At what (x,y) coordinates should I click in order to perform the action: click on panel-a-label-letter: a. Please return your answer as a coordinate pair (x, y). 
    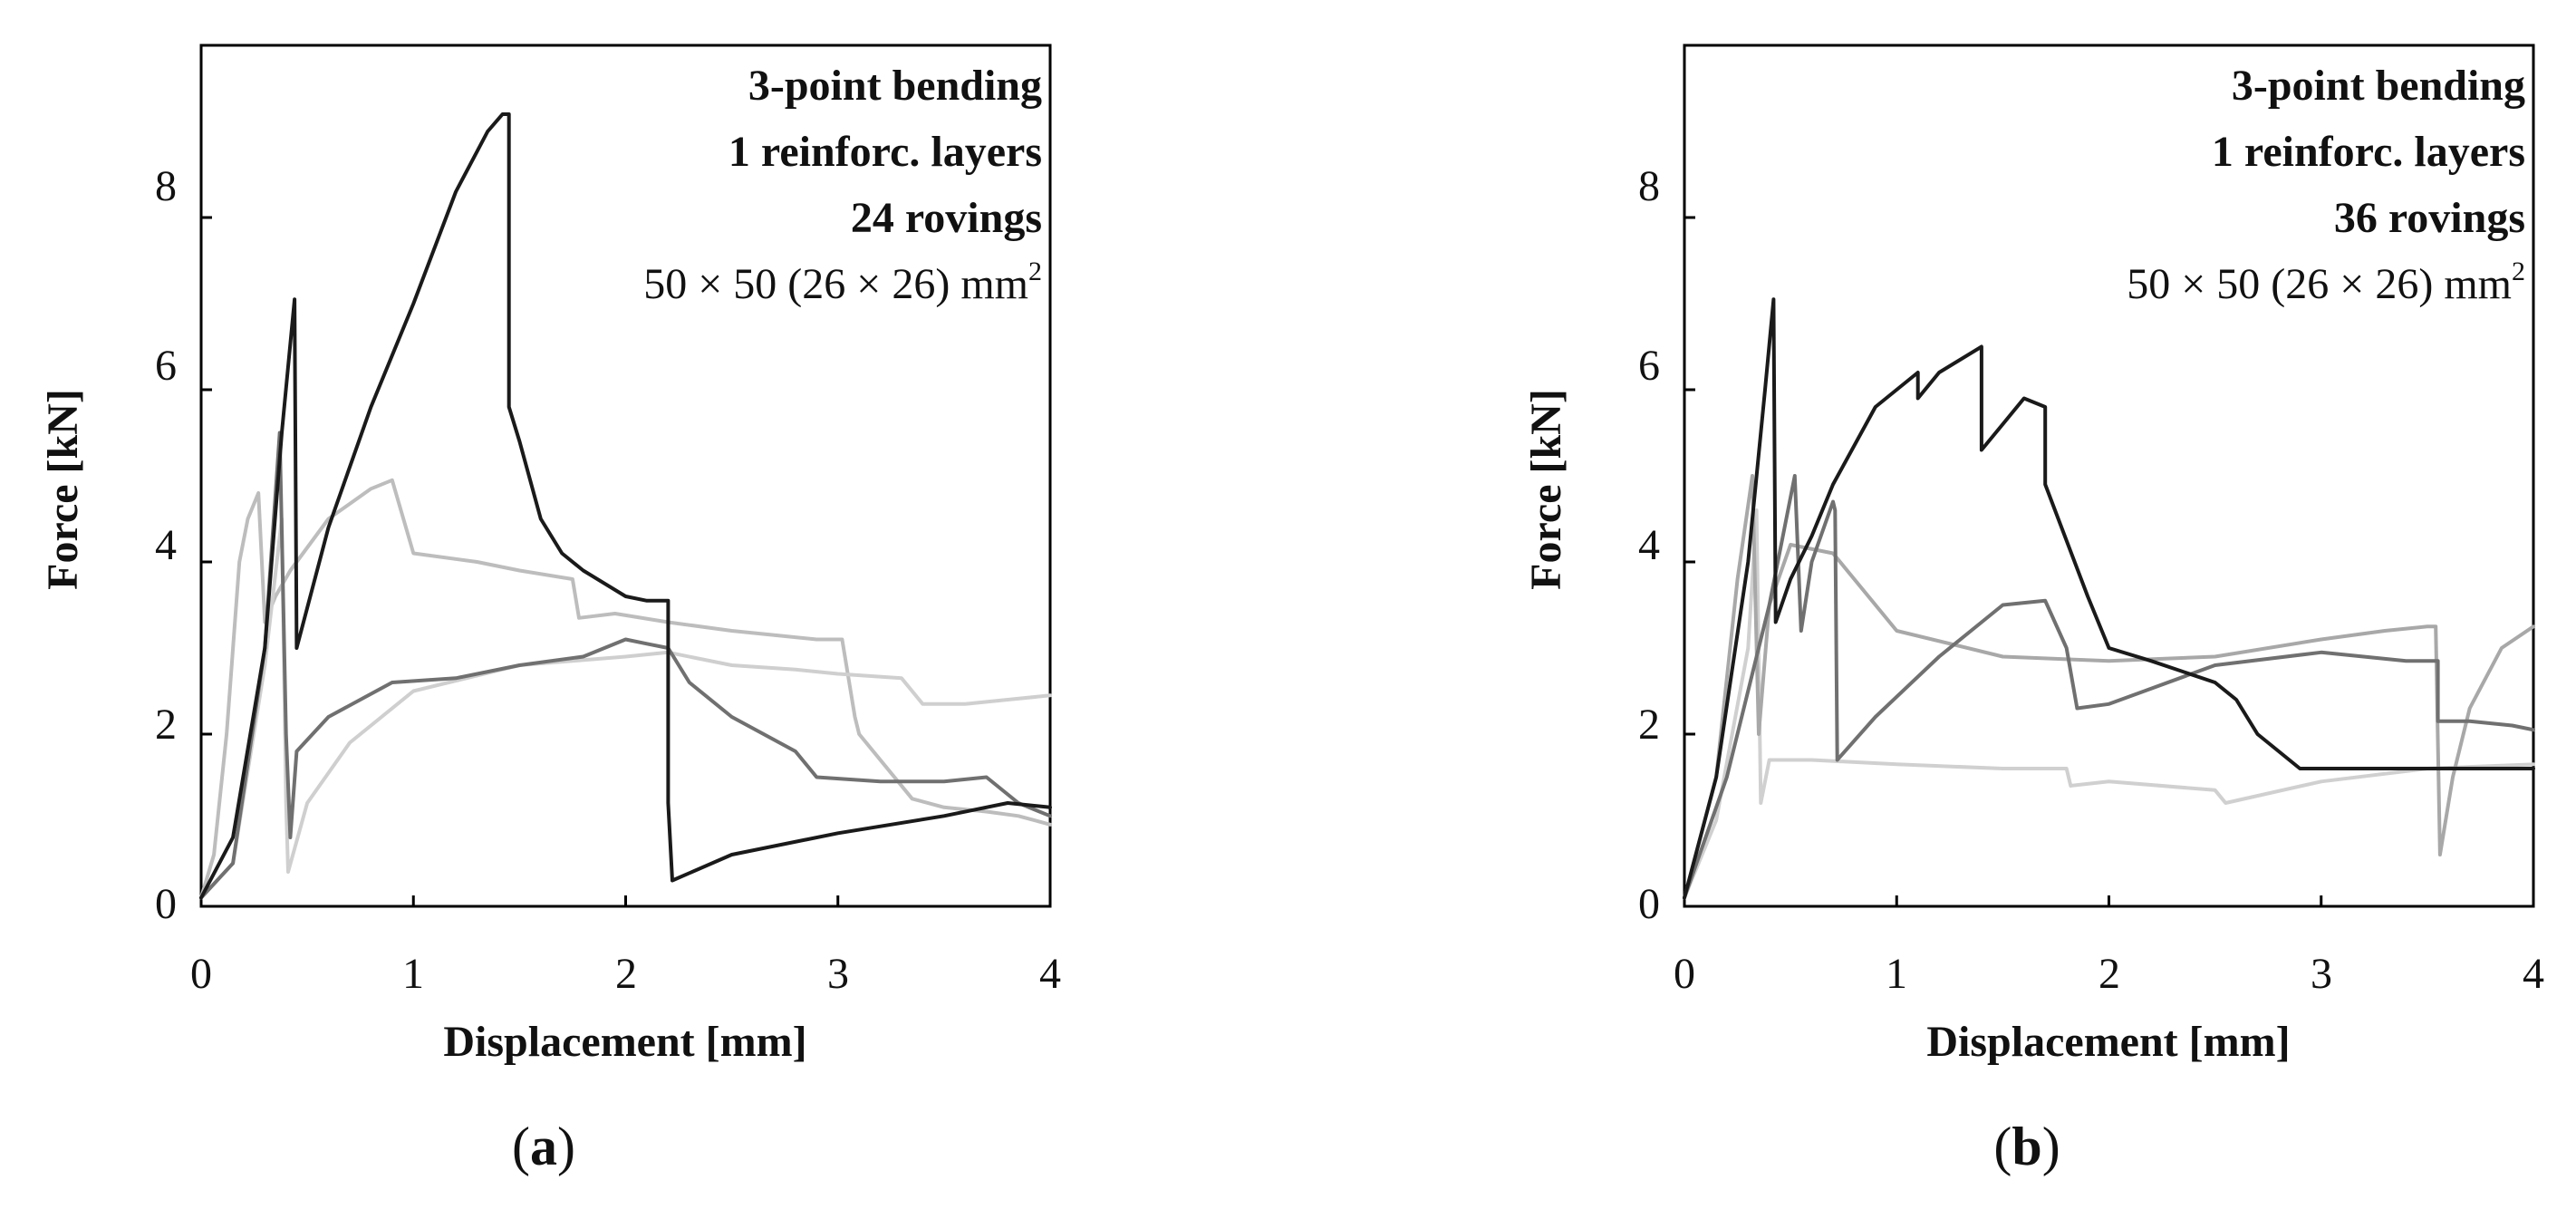
    Looking at the image, I should click on (543, 1146).